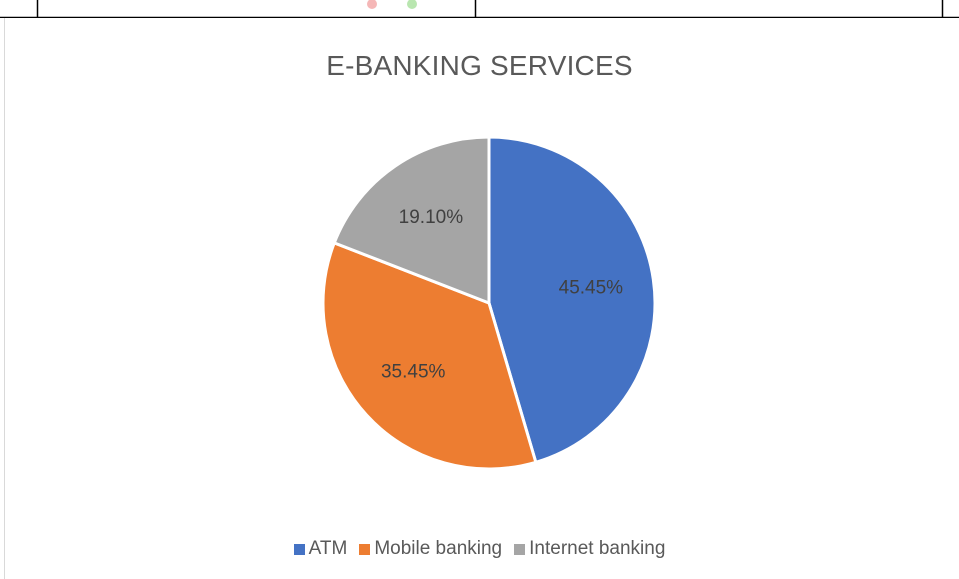  I want to click on pie-slice-internet-banking, so click(411, 220).